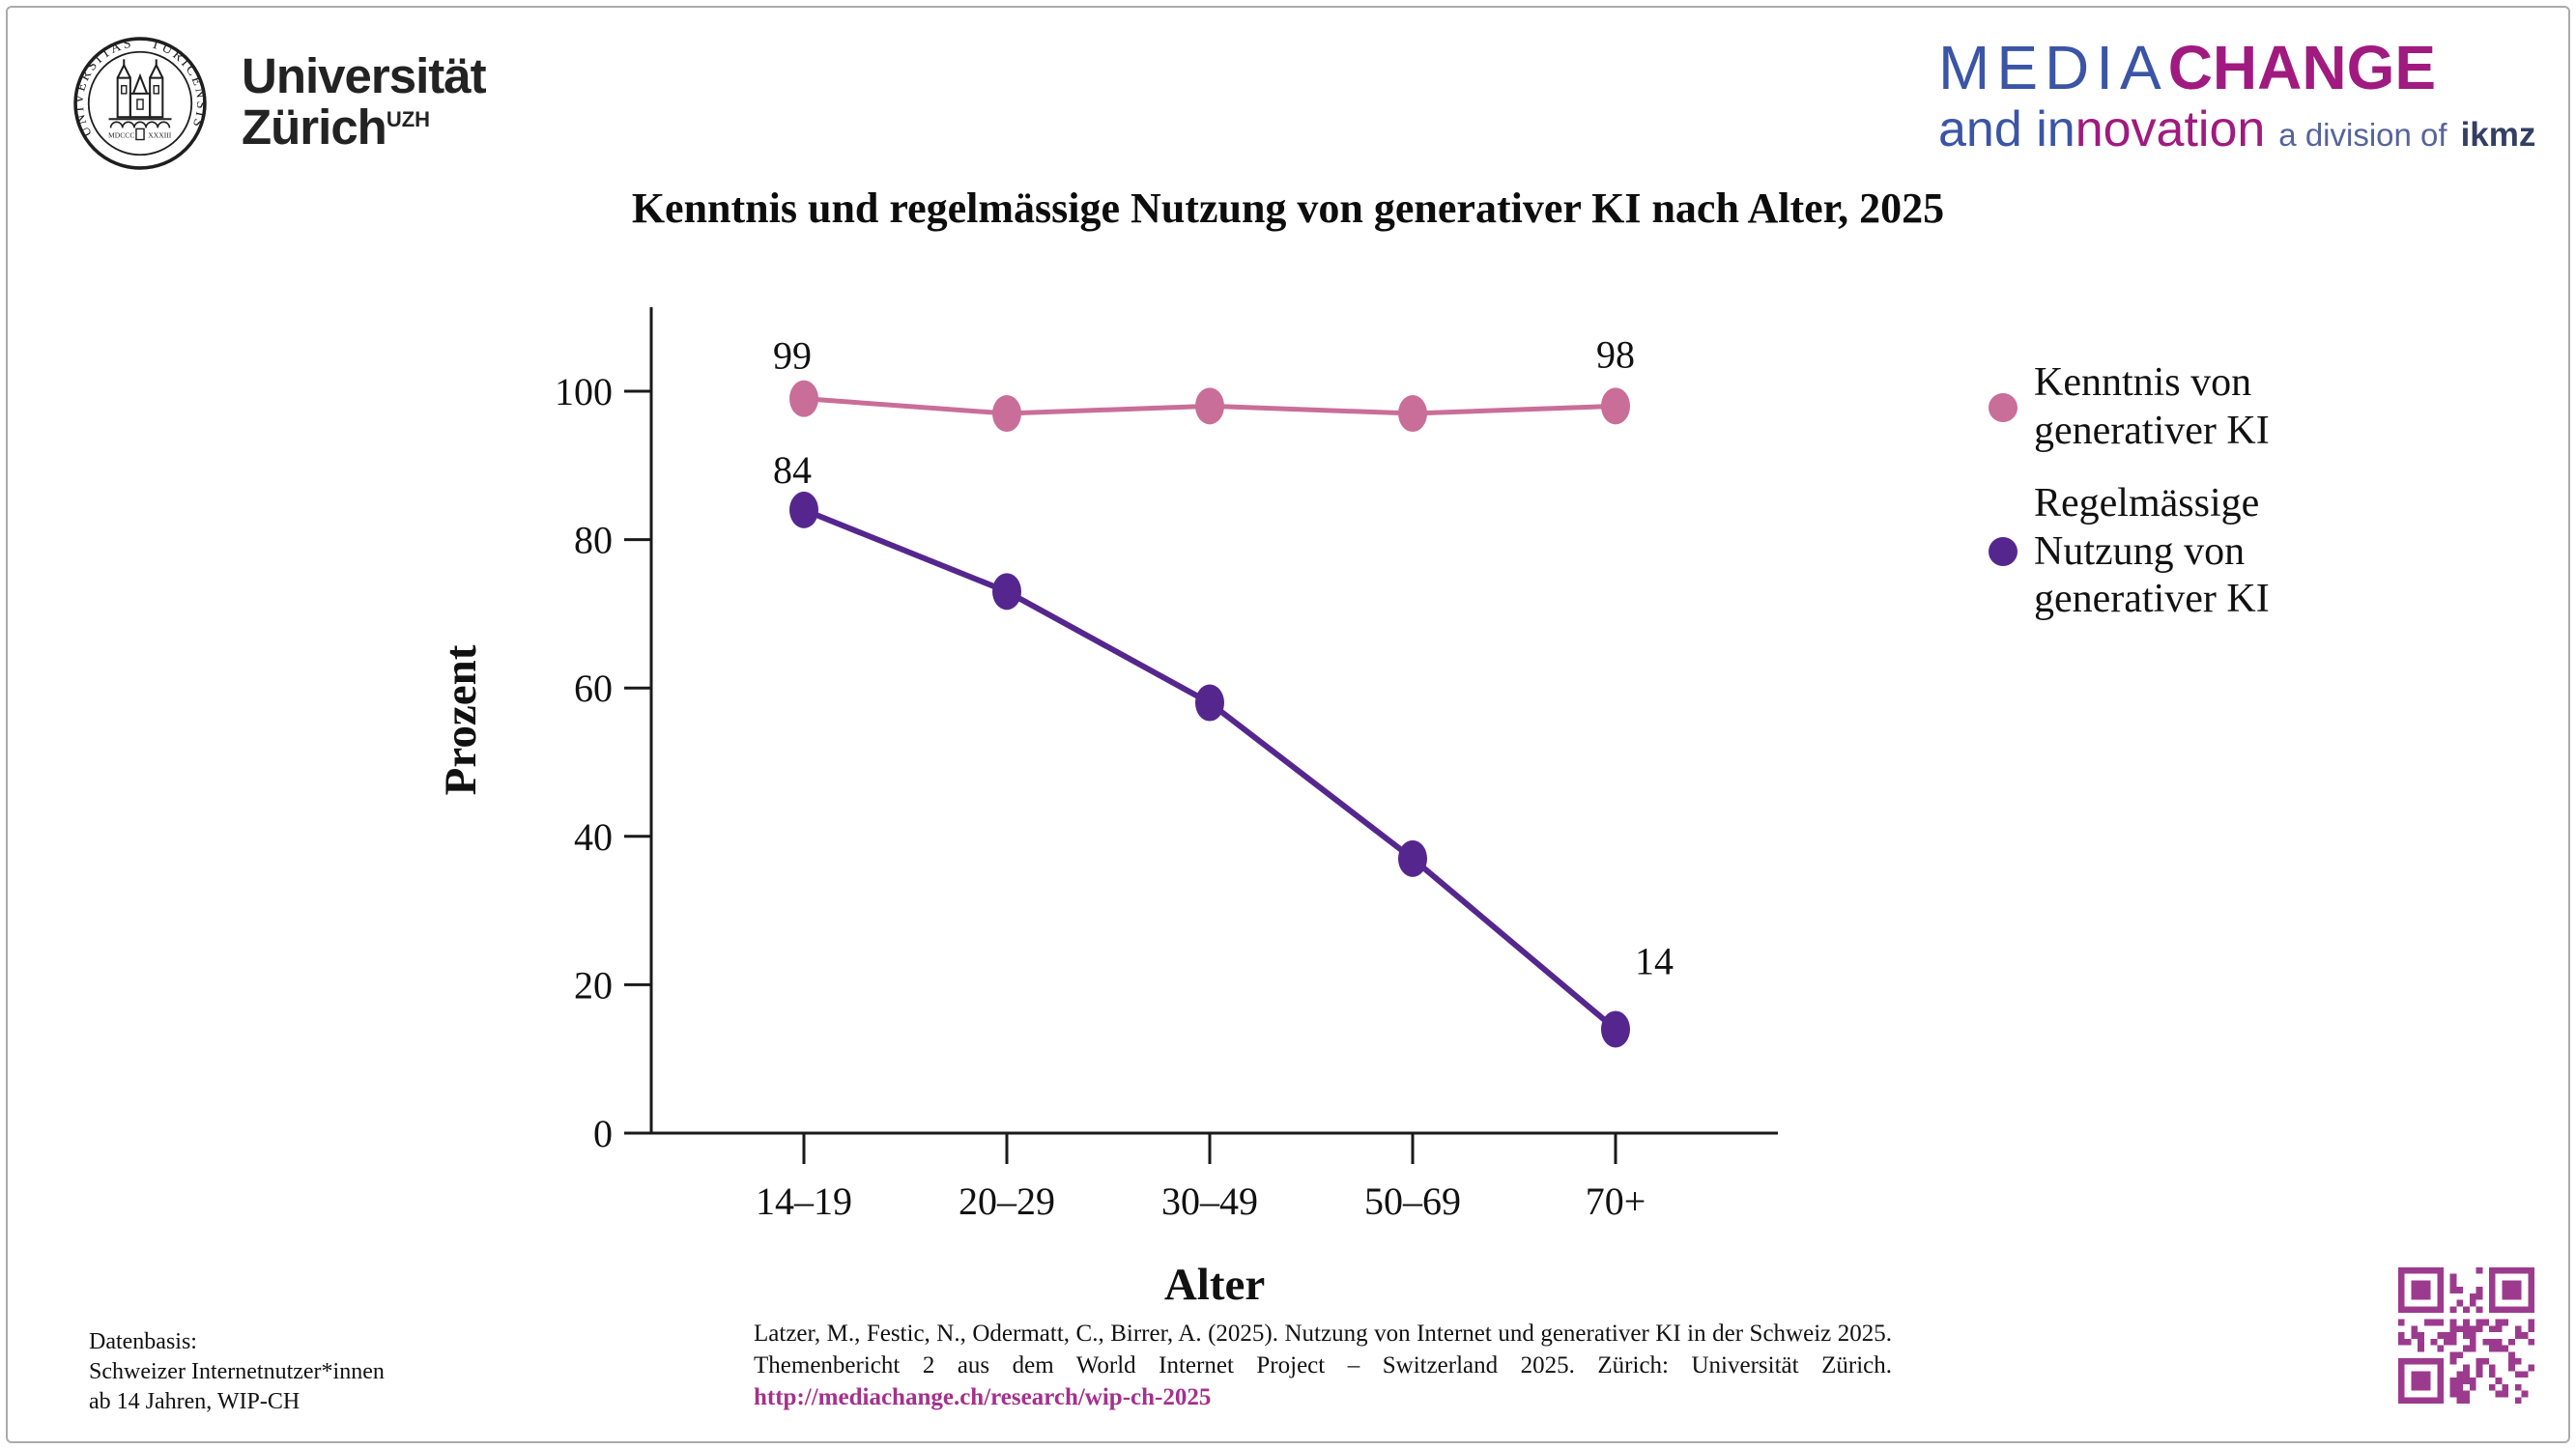  What do you see at coordinates (594, 985) in the screenshot?
I see `y-tick-label: 20` at bounding box center [594, 985].